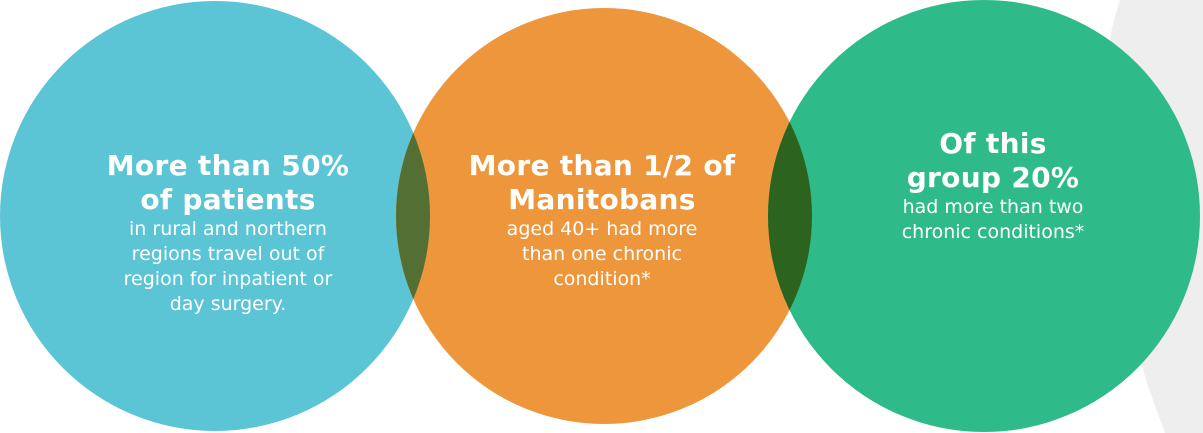 The width and height of the screenshot is (1203, 433). Describe the element at coordinates (993, 220) in the screenshot. I see `stat-description: had more than two chronic conditions*` at that location.